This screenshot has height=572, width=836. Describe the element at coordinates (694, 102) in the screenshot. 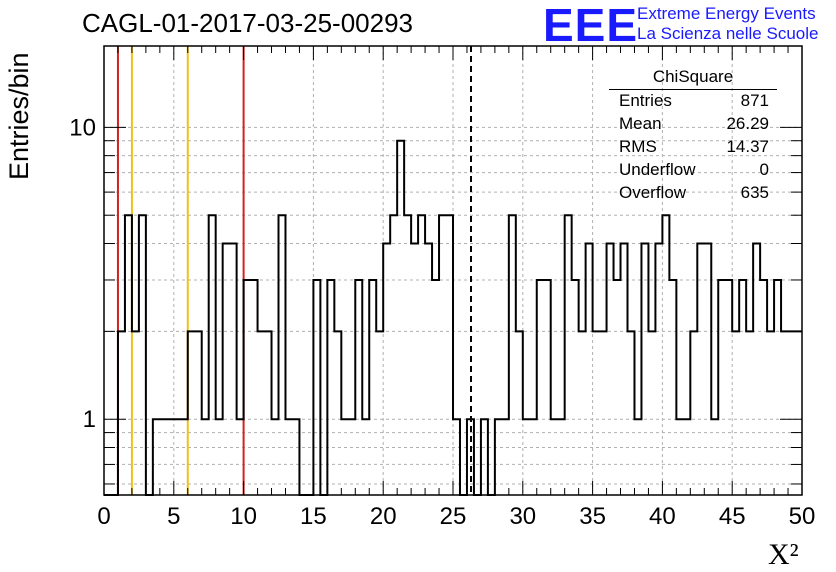

I see `stats-row-entries: Entries 871` at that location.